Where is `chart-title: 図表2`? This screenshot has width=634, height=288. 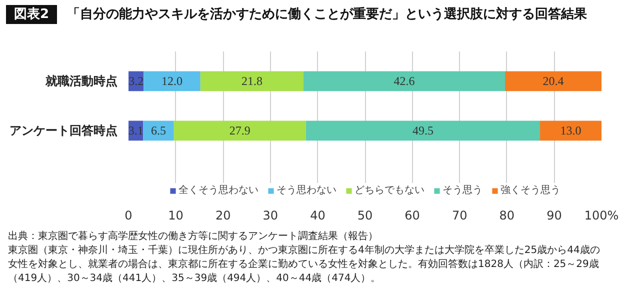 chart-title: 図表2 is located at coordinates (32, 14).